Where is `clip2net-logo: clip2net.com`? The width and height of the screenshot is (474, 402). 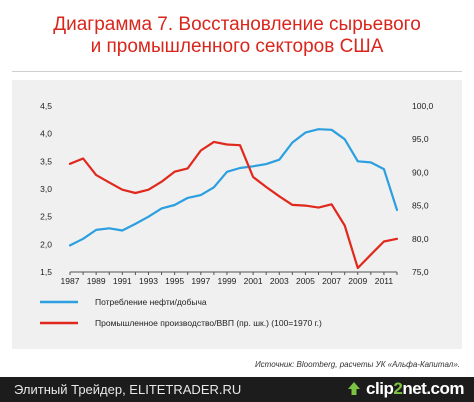 clip2net-logo: clip2net.com is located at coordinates (405, 389).